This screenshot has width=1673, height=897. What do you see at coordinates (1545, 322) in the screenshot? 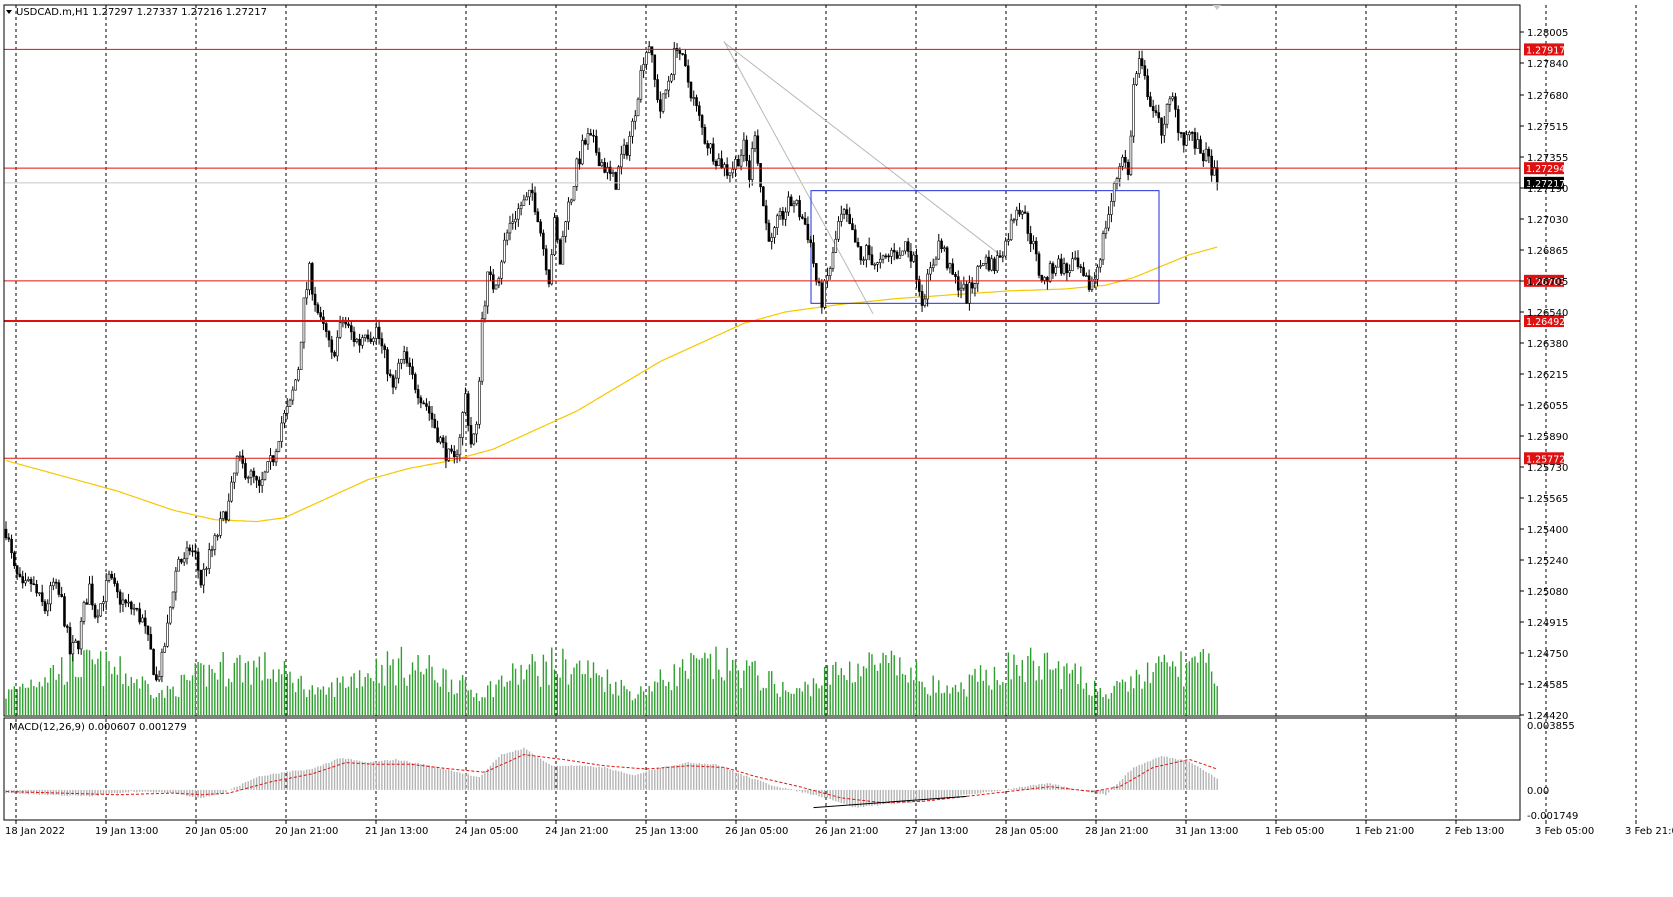
I see `level-tag-label: 1.26492` at bounding box center [1545, 322].